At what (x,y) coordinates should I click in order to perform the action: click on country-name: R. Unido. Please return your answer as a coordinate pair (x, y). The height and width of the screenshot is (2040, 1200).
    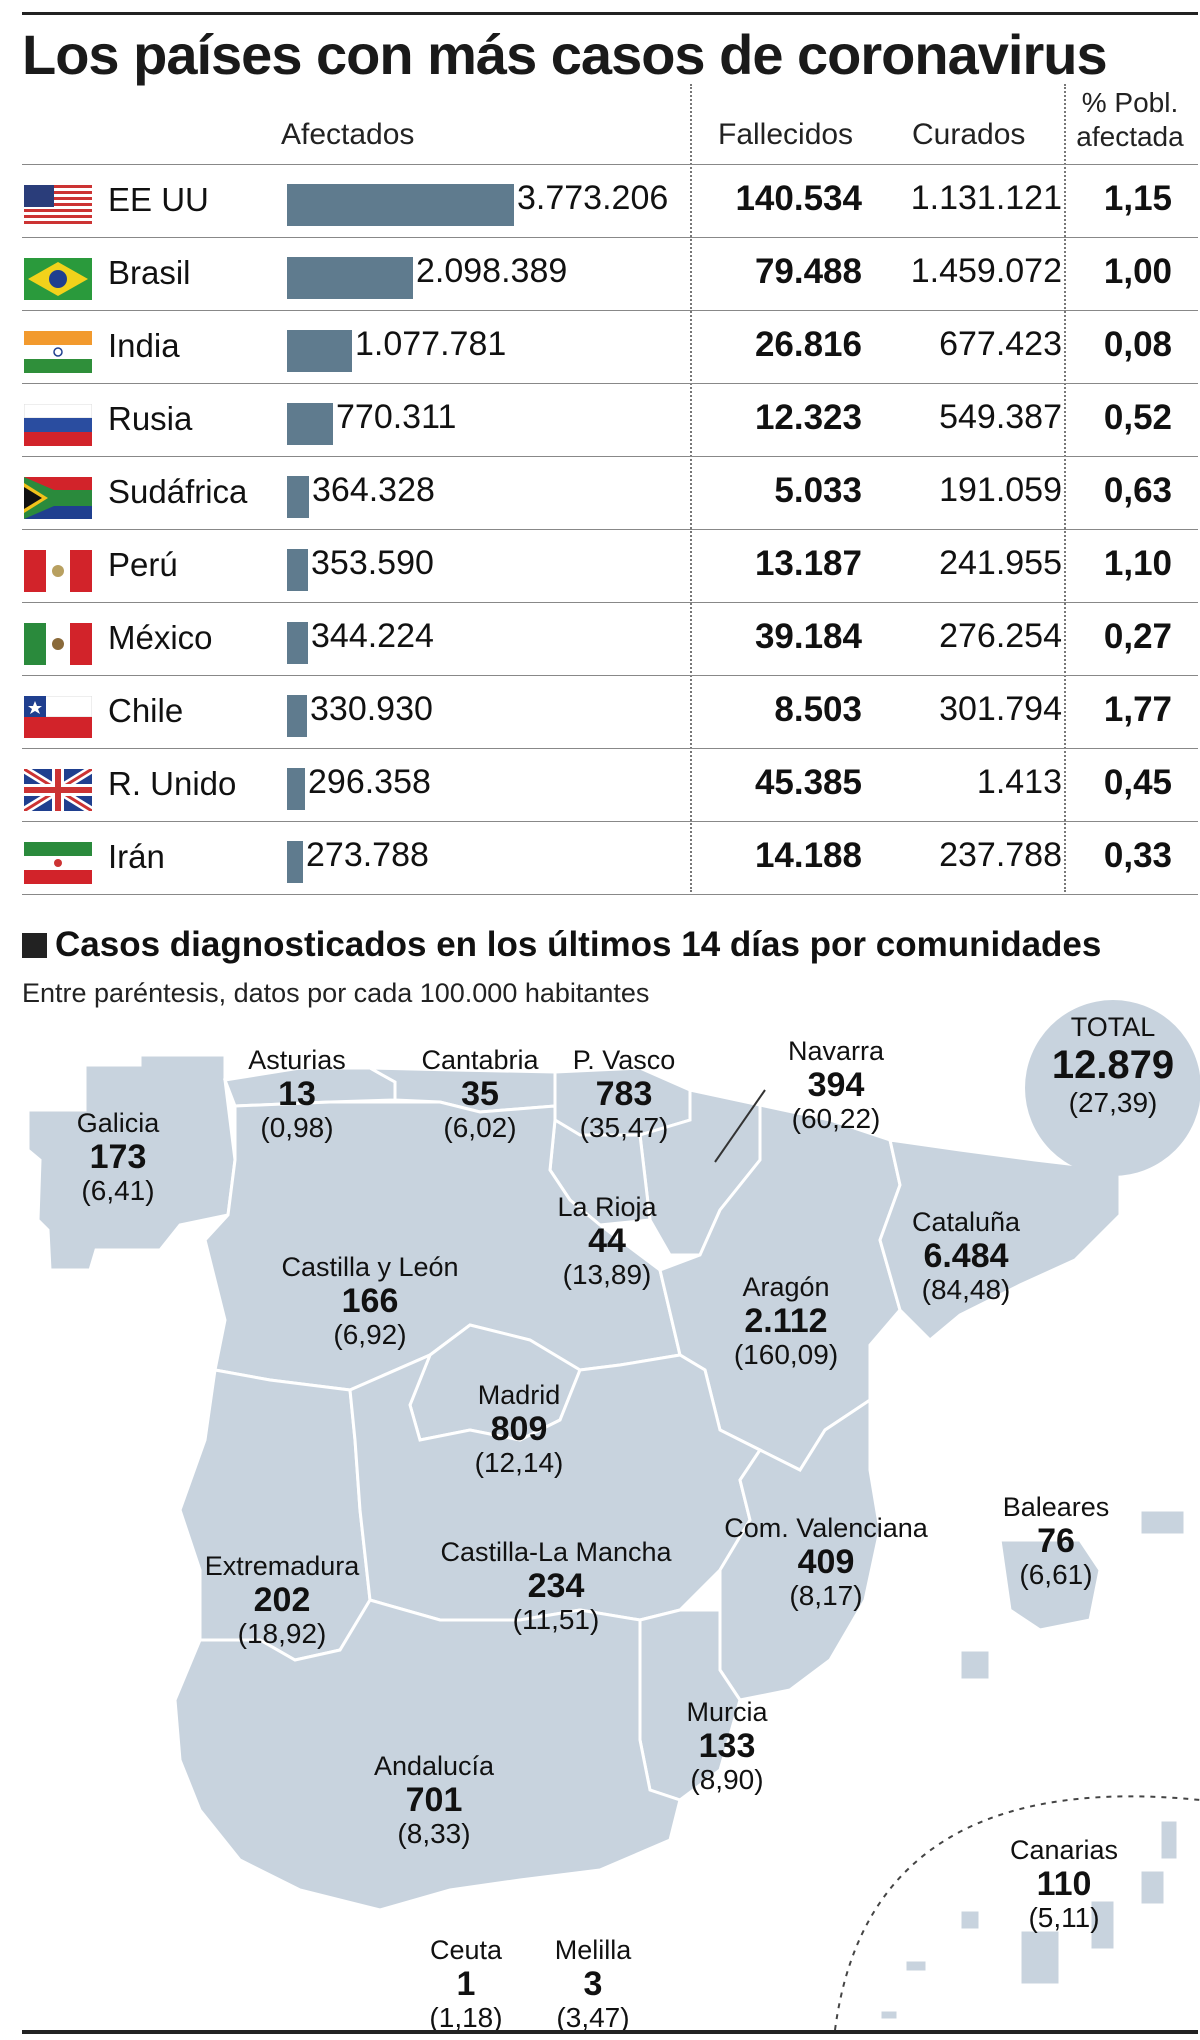
    Looking at the image, I should click on (172, 783).